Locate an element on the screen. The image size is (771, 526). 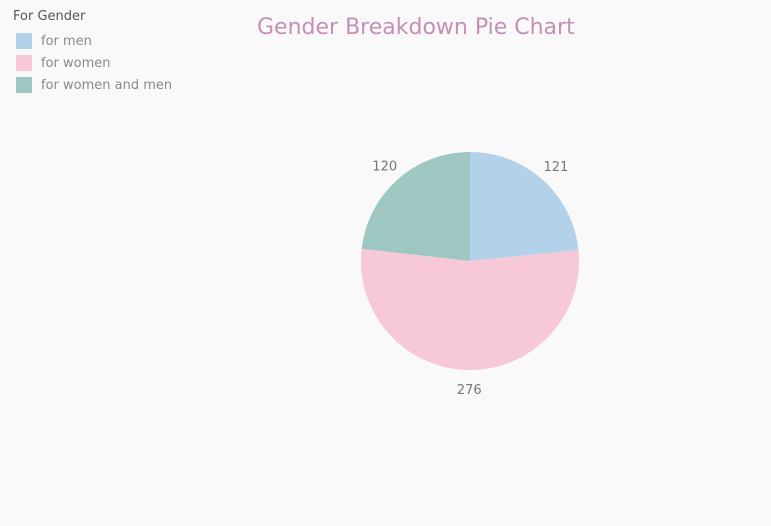
legend-swatch-for-women-and-men is located at coordinates (24, 85).